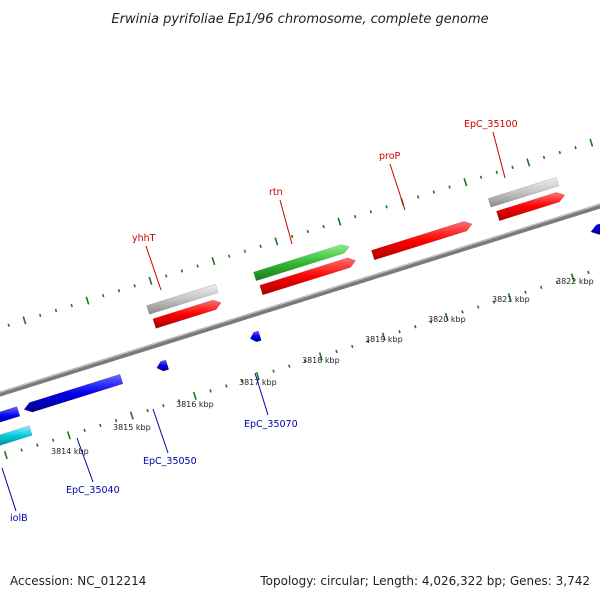  I want to click on gene-rtn-extent, so click(301, 263).